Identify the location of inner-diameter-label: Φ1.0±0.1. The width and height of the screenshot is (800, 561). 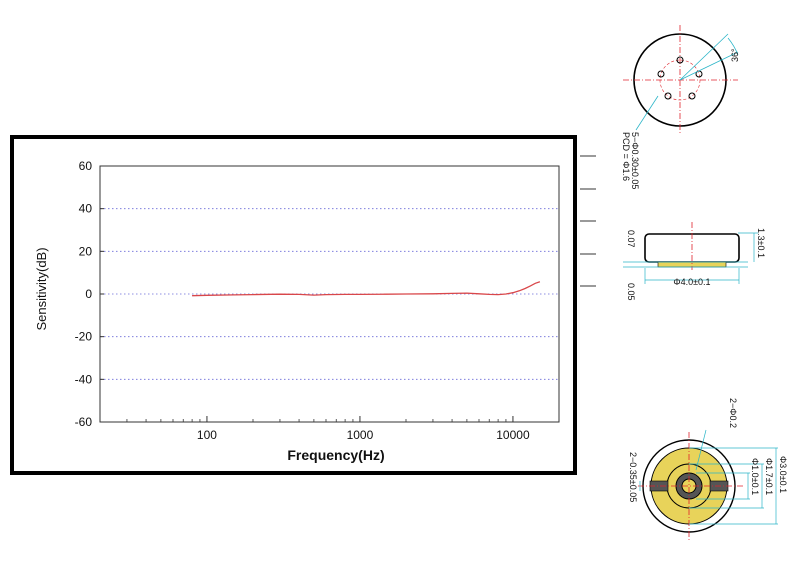
(755, 476).